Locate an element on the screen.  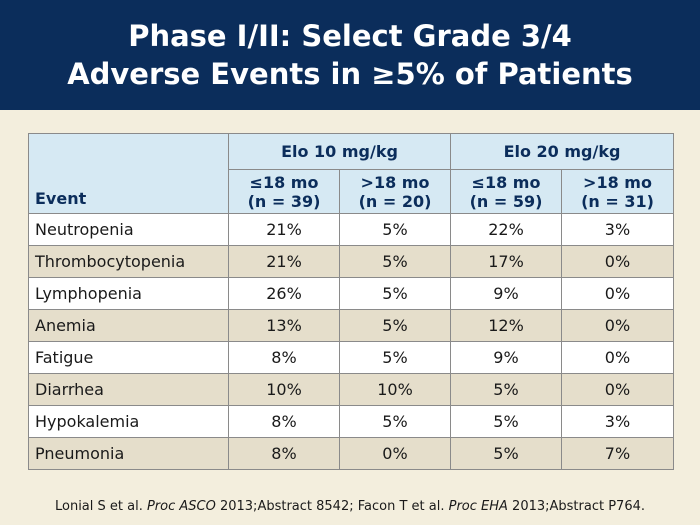
subheader-n: (n = 20) is located at coordinates (395, 201).